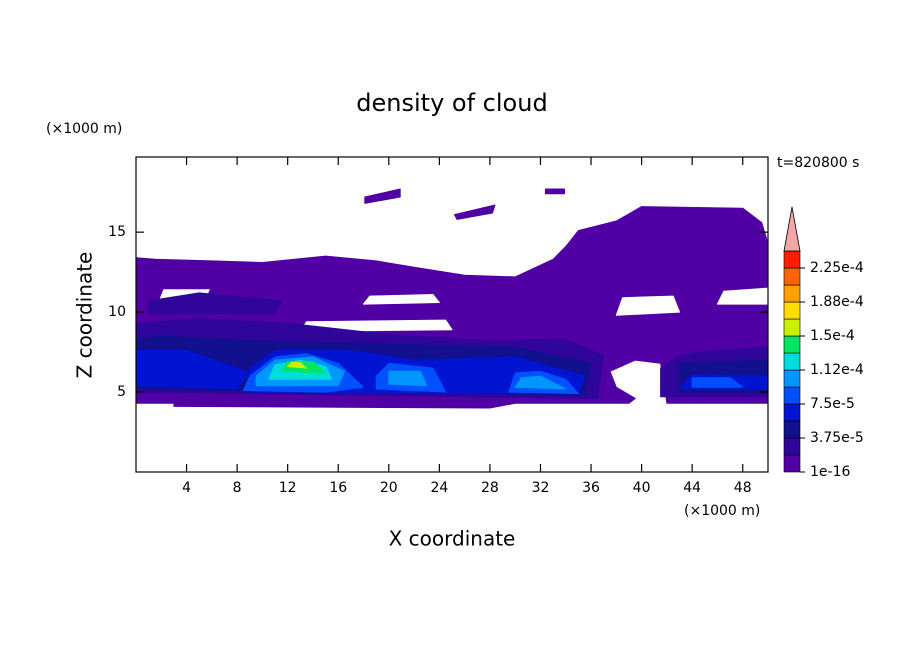 The height and width of the screenshot is (654, 904). Describe the element at coordinates (117, 232) in the screenshot. I see `y-tick-label: 15` at that location.